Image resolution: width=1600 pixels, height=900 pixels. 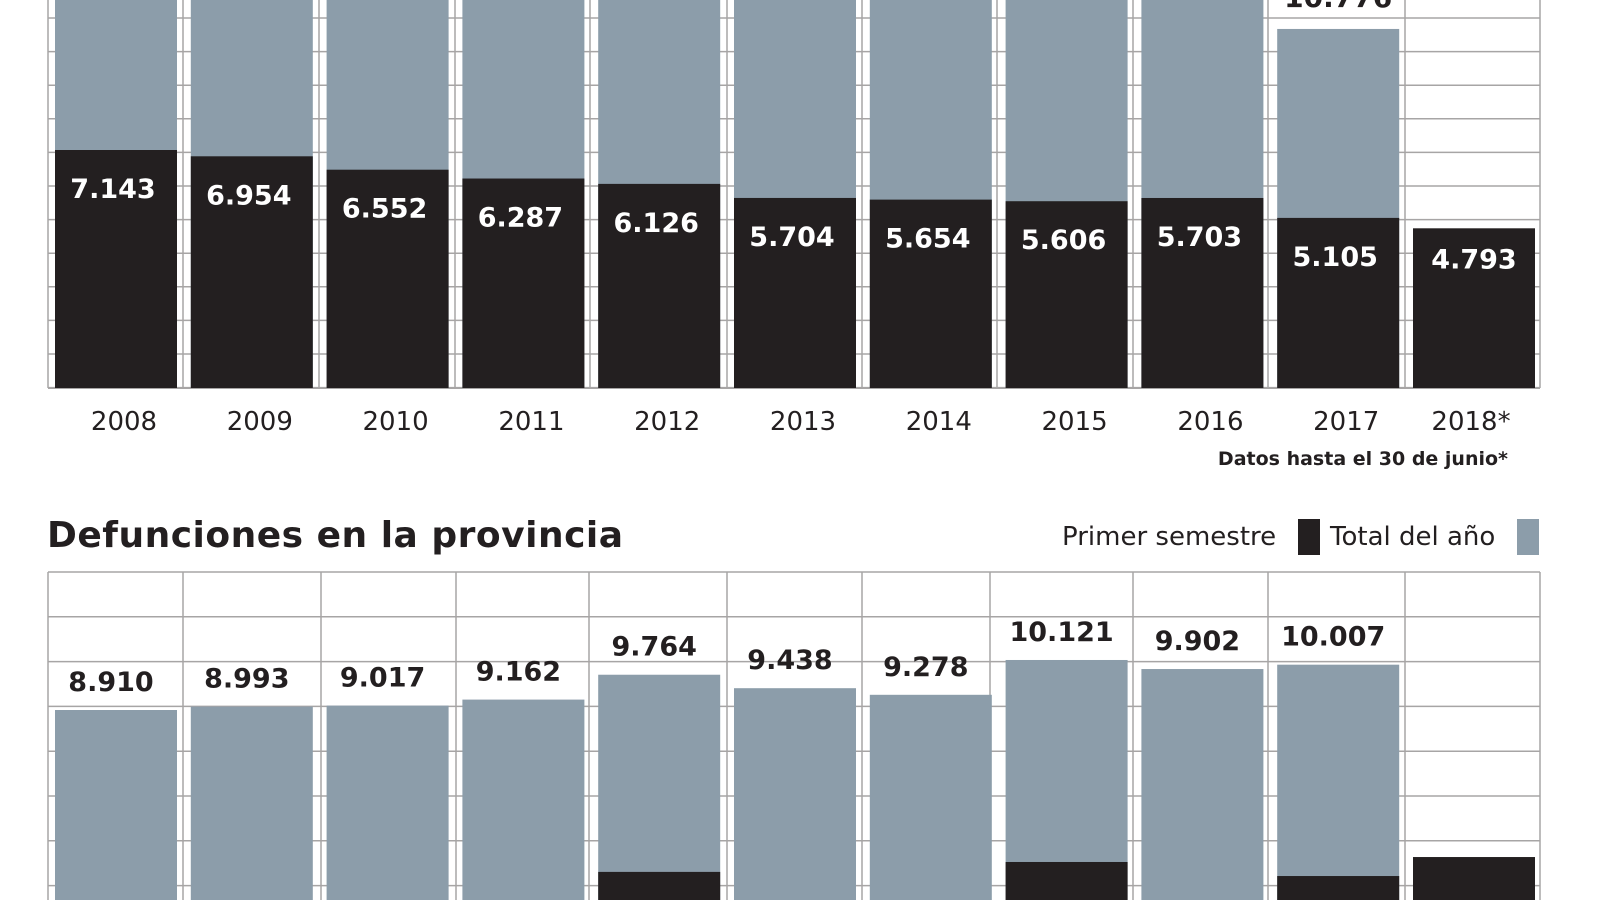 What do you see at coordinates (1210, 422) in the screenshot?
I see `x-tick-label: 2016` at bounding box center [1210, 422].